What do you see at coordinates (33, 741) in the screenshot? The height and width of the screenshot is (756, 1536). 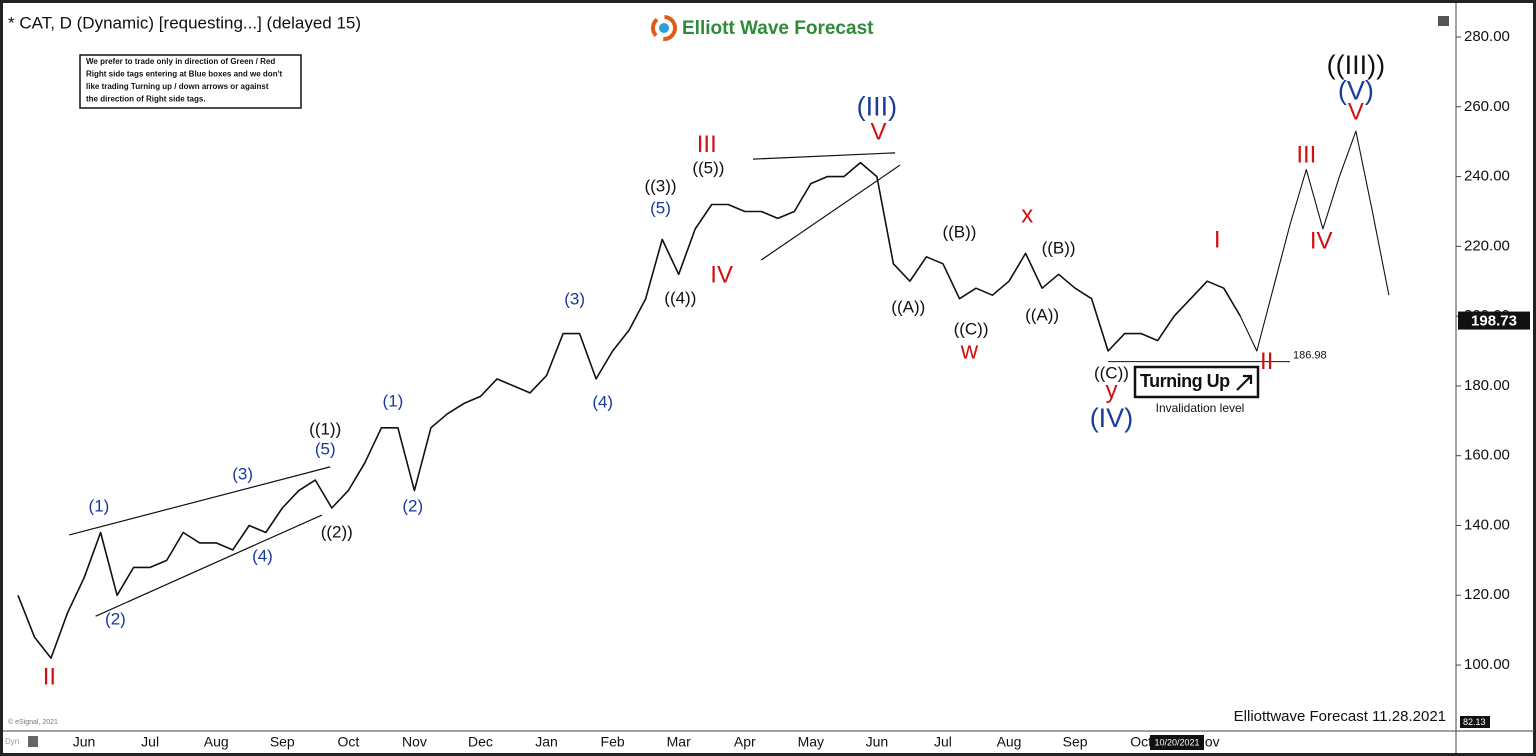 I see `scroll-icon` at bounding box center [33, 741].